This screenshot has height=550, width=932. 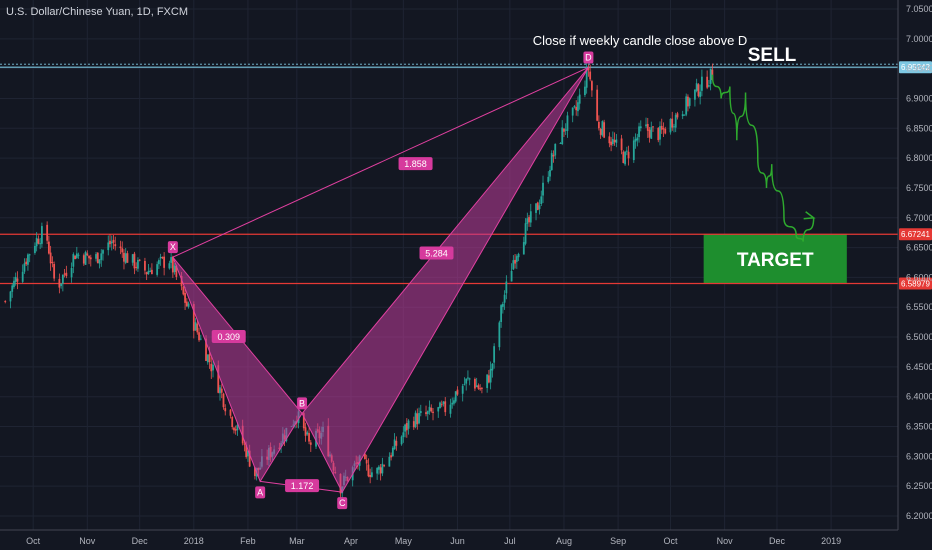 I want to click on y-tick-label: 6.85000, so click(x=919, y=128).